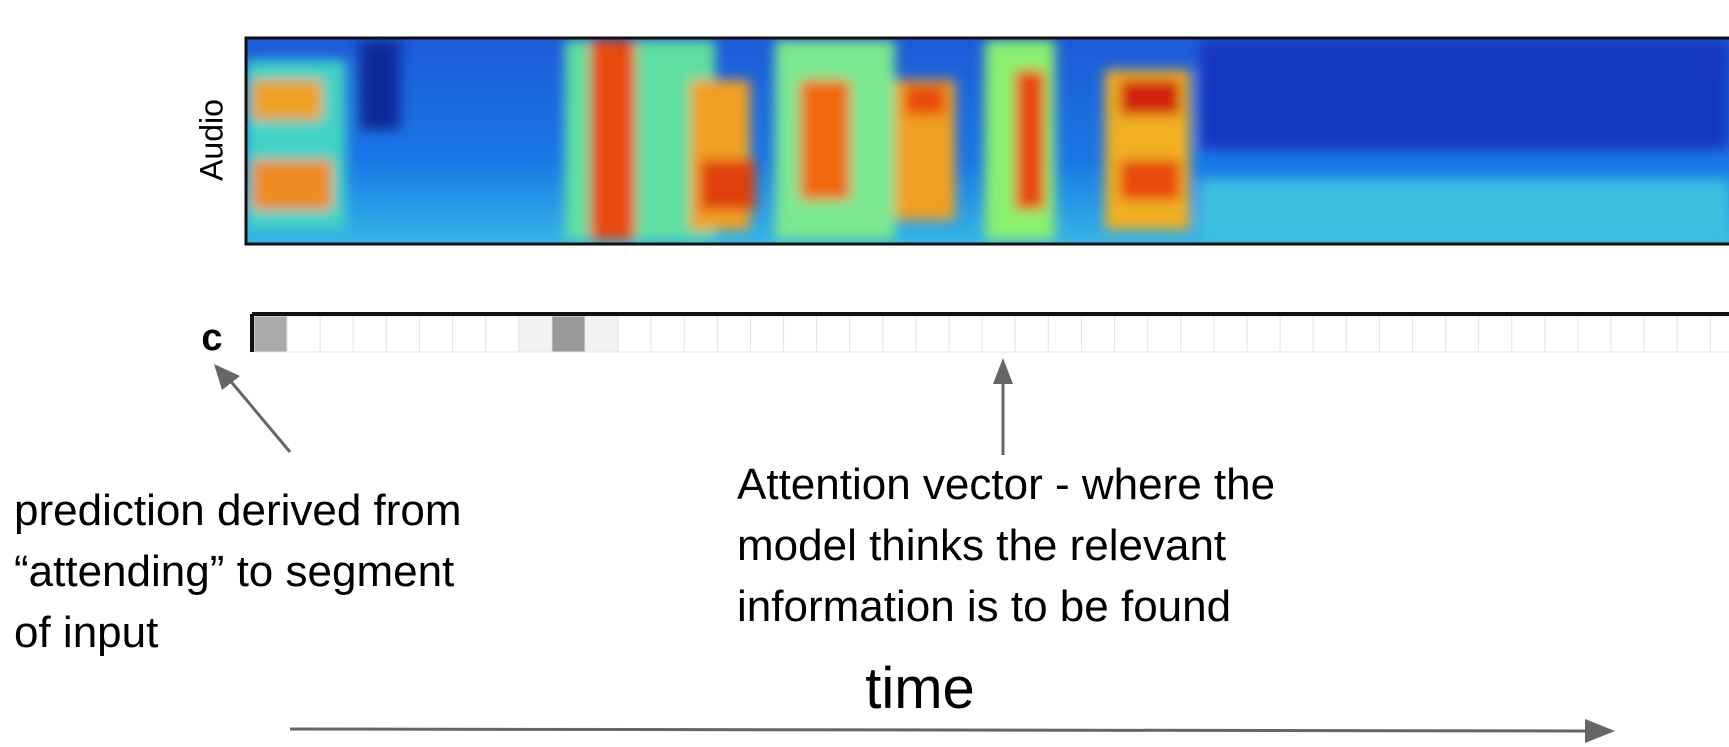 This screenshot has height=747, width=1729. Describe the element at coordinates (234, 571) in the screenshot. I see `annotation-line: “attending” to segment` at that location.